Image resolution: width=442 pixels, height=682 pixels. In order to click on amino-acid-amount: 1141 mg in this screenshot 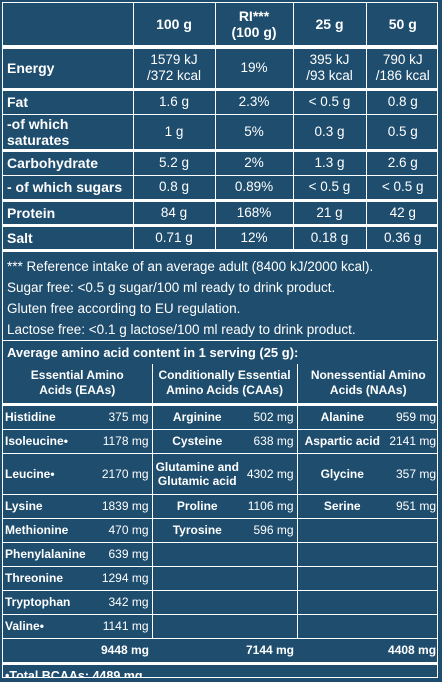, I will do `click(122, 626)`.